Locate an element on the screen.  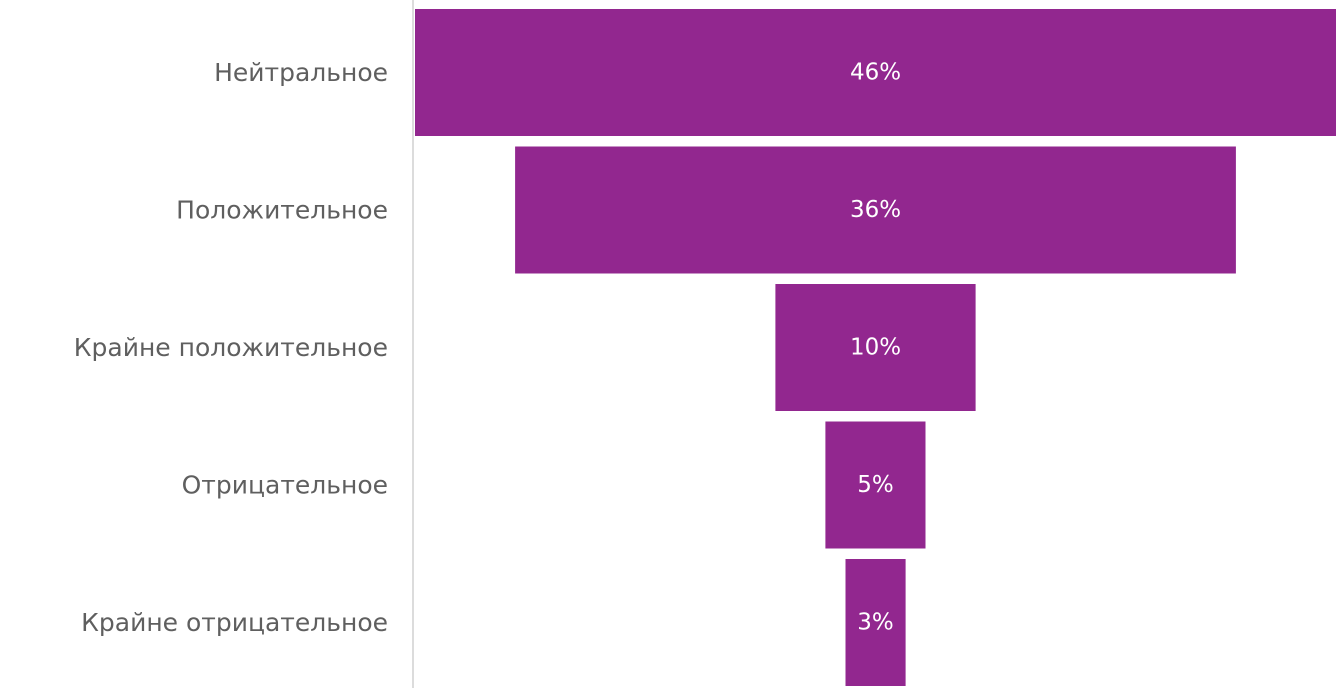
category-label: Отрицательное is located at coordinates (285, 485).